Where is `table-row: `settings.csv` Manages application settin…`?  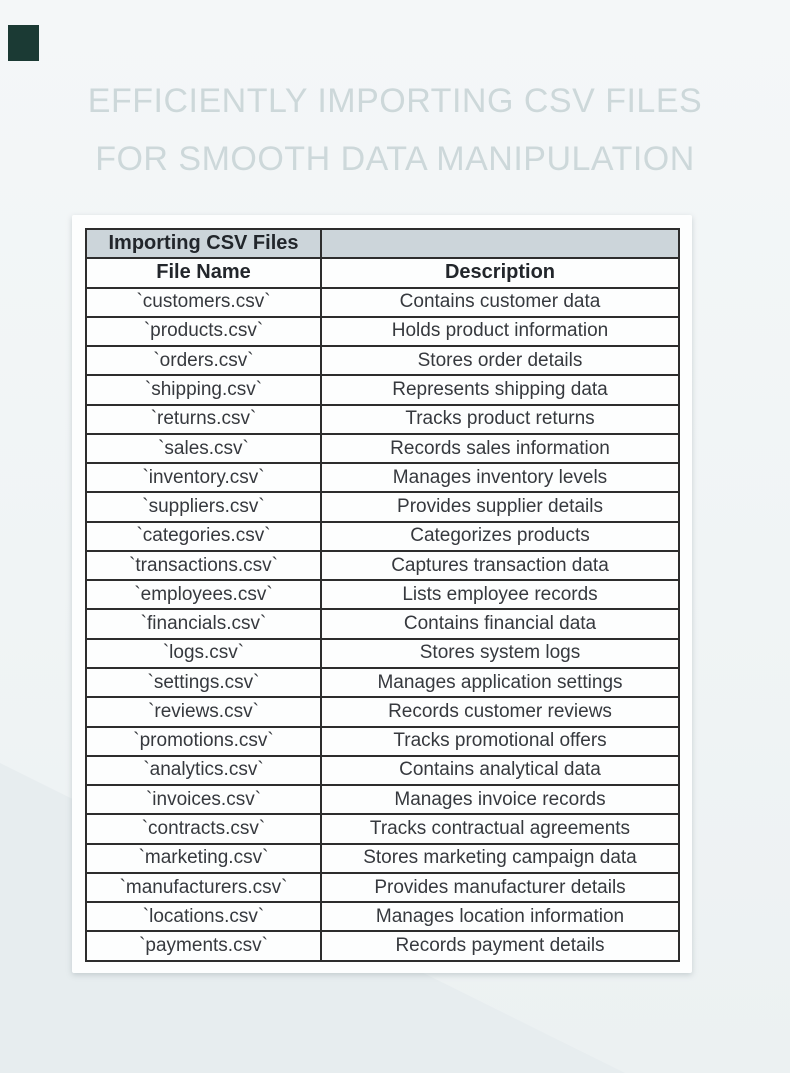
table-row: `settings.csv` Manages application settin… is located at coordinates (382, 682).